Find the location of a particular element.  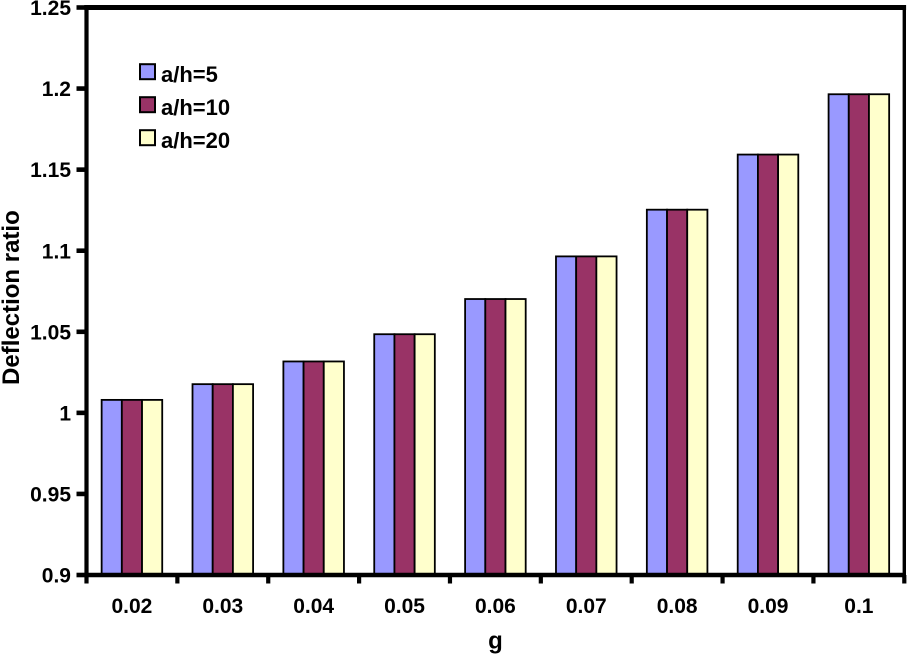

svg-text: 1.15 is located at coordinates (50, 170).